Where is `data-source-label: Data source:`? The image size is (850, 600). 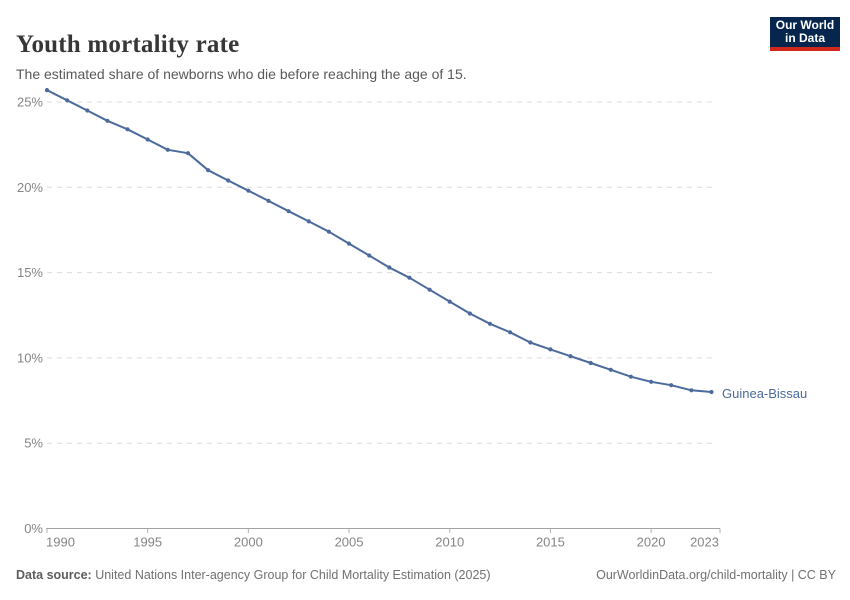
data-source-label: Data source: is located at coordinates (54, 575).